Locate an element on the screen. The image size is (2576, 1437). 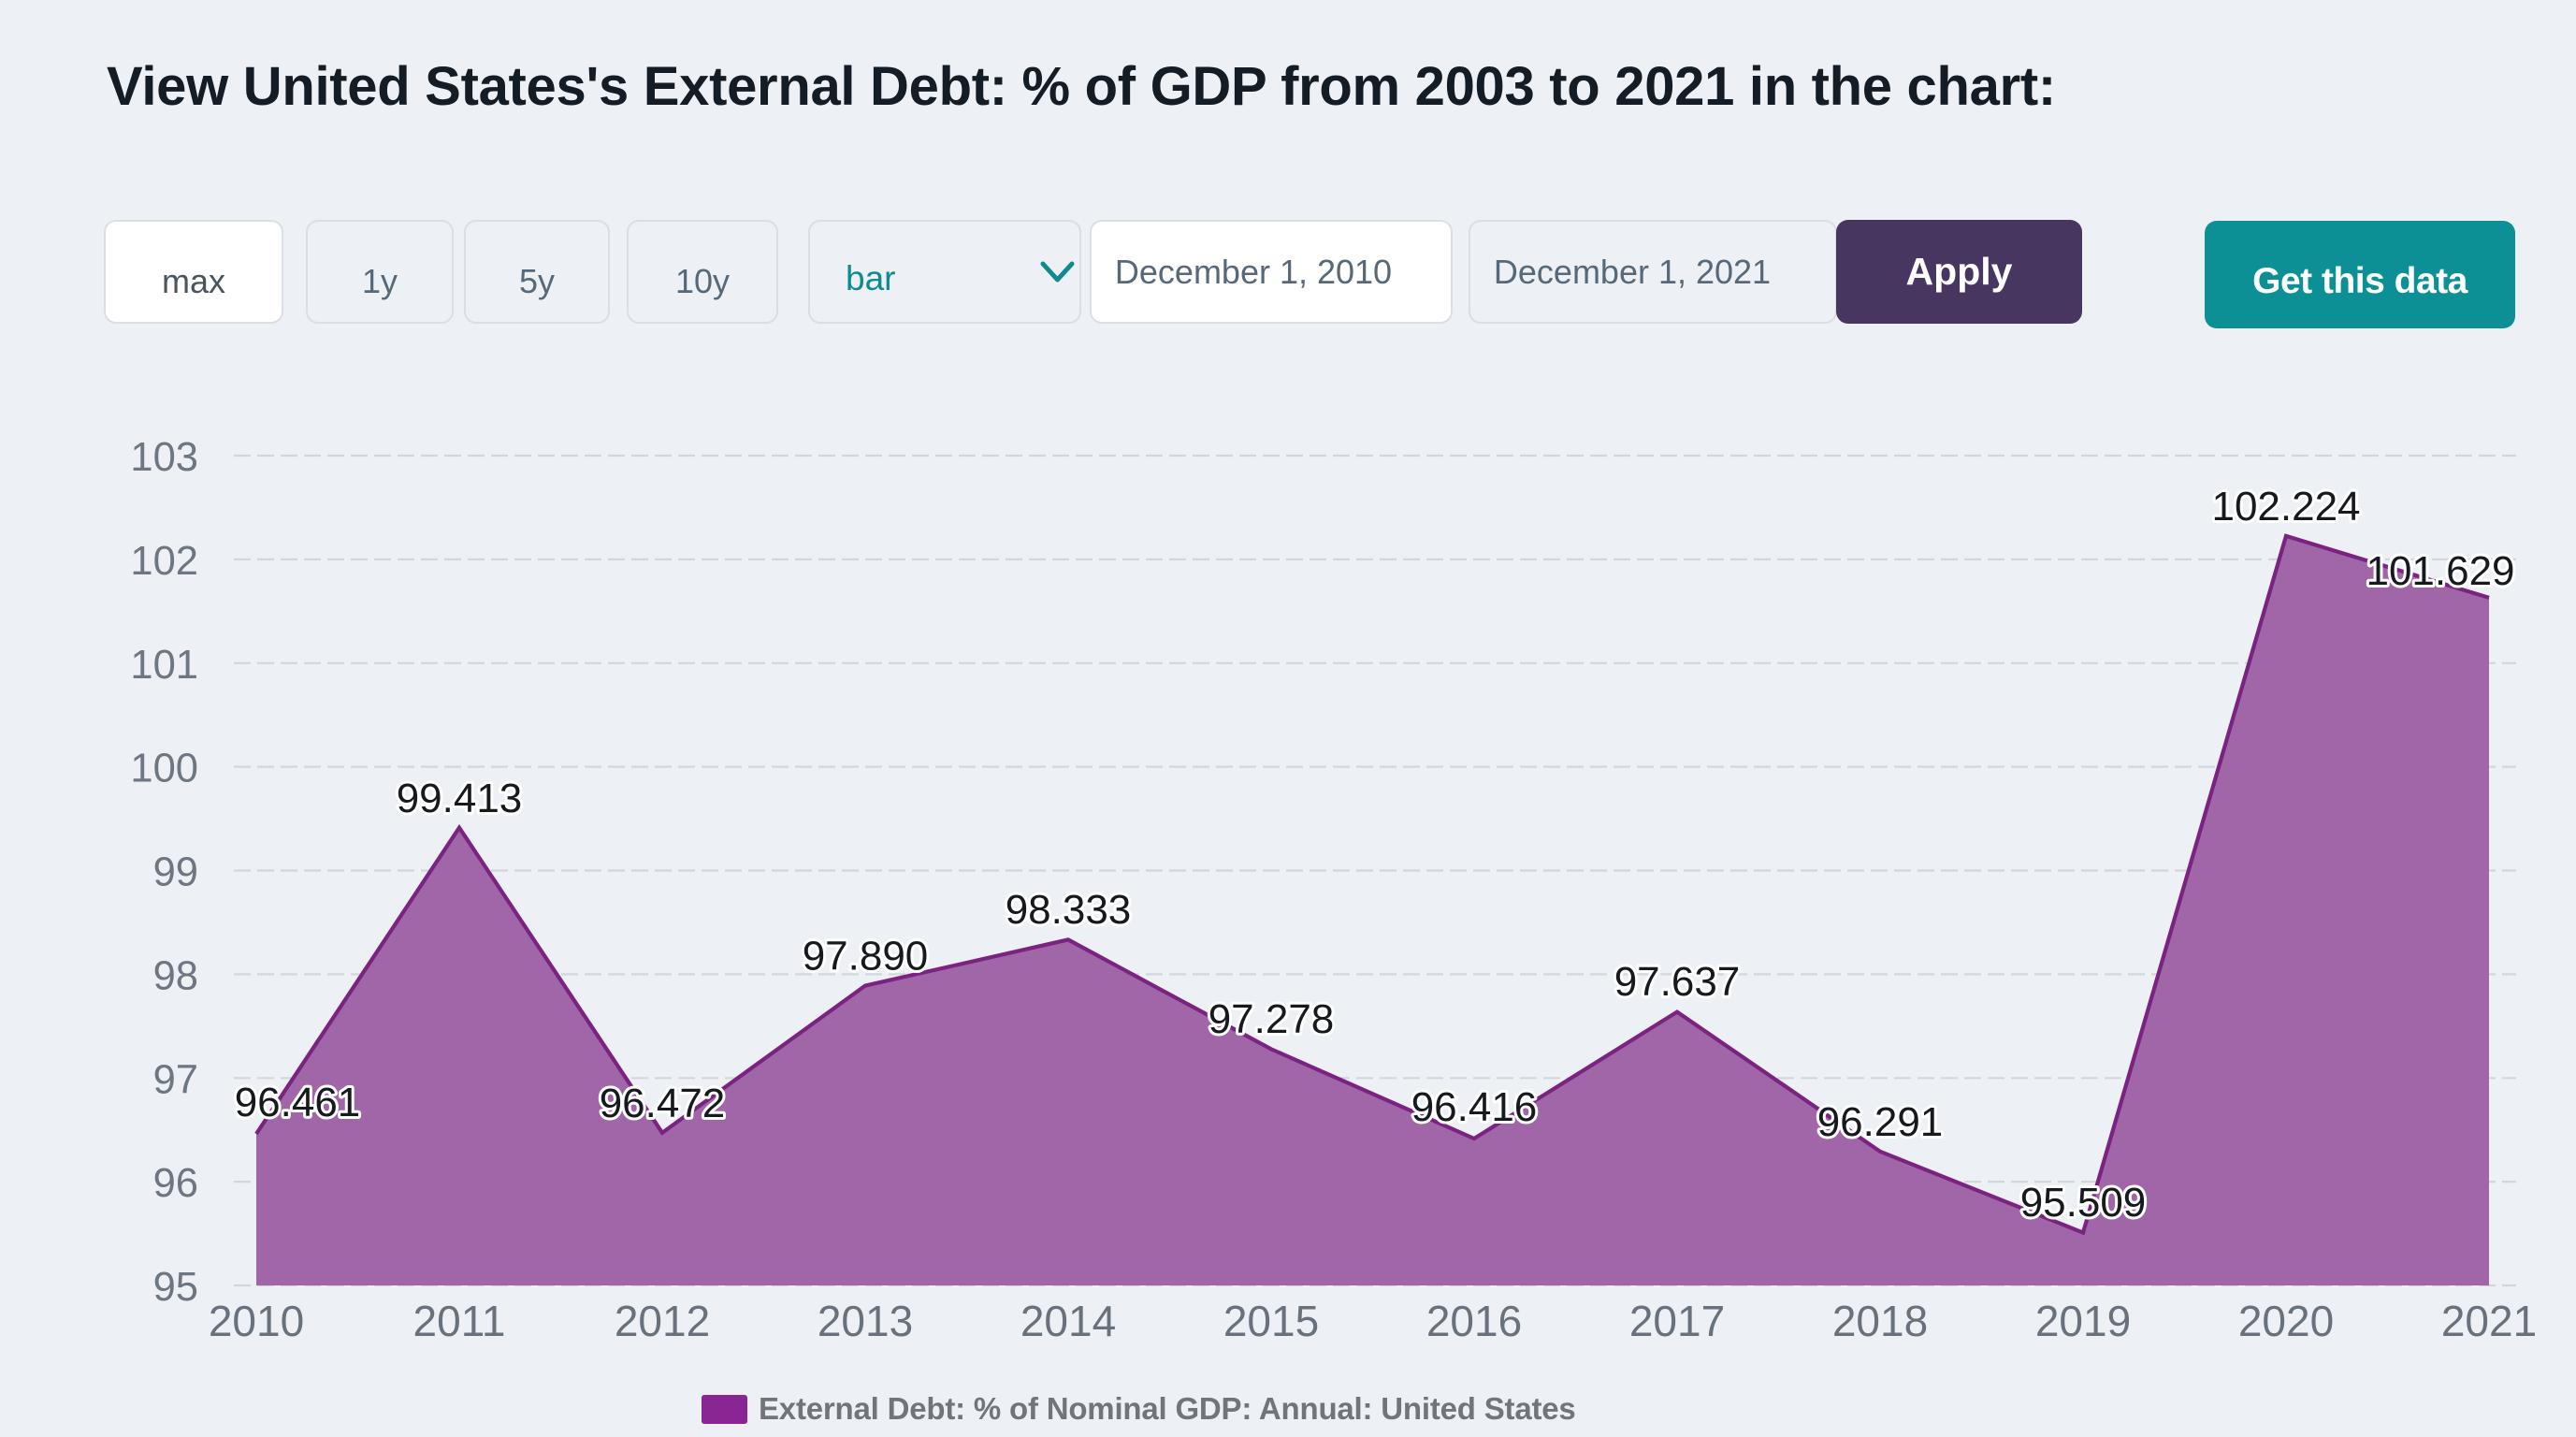
svg-text: 101.629 is located at coordinates (2440, 571).